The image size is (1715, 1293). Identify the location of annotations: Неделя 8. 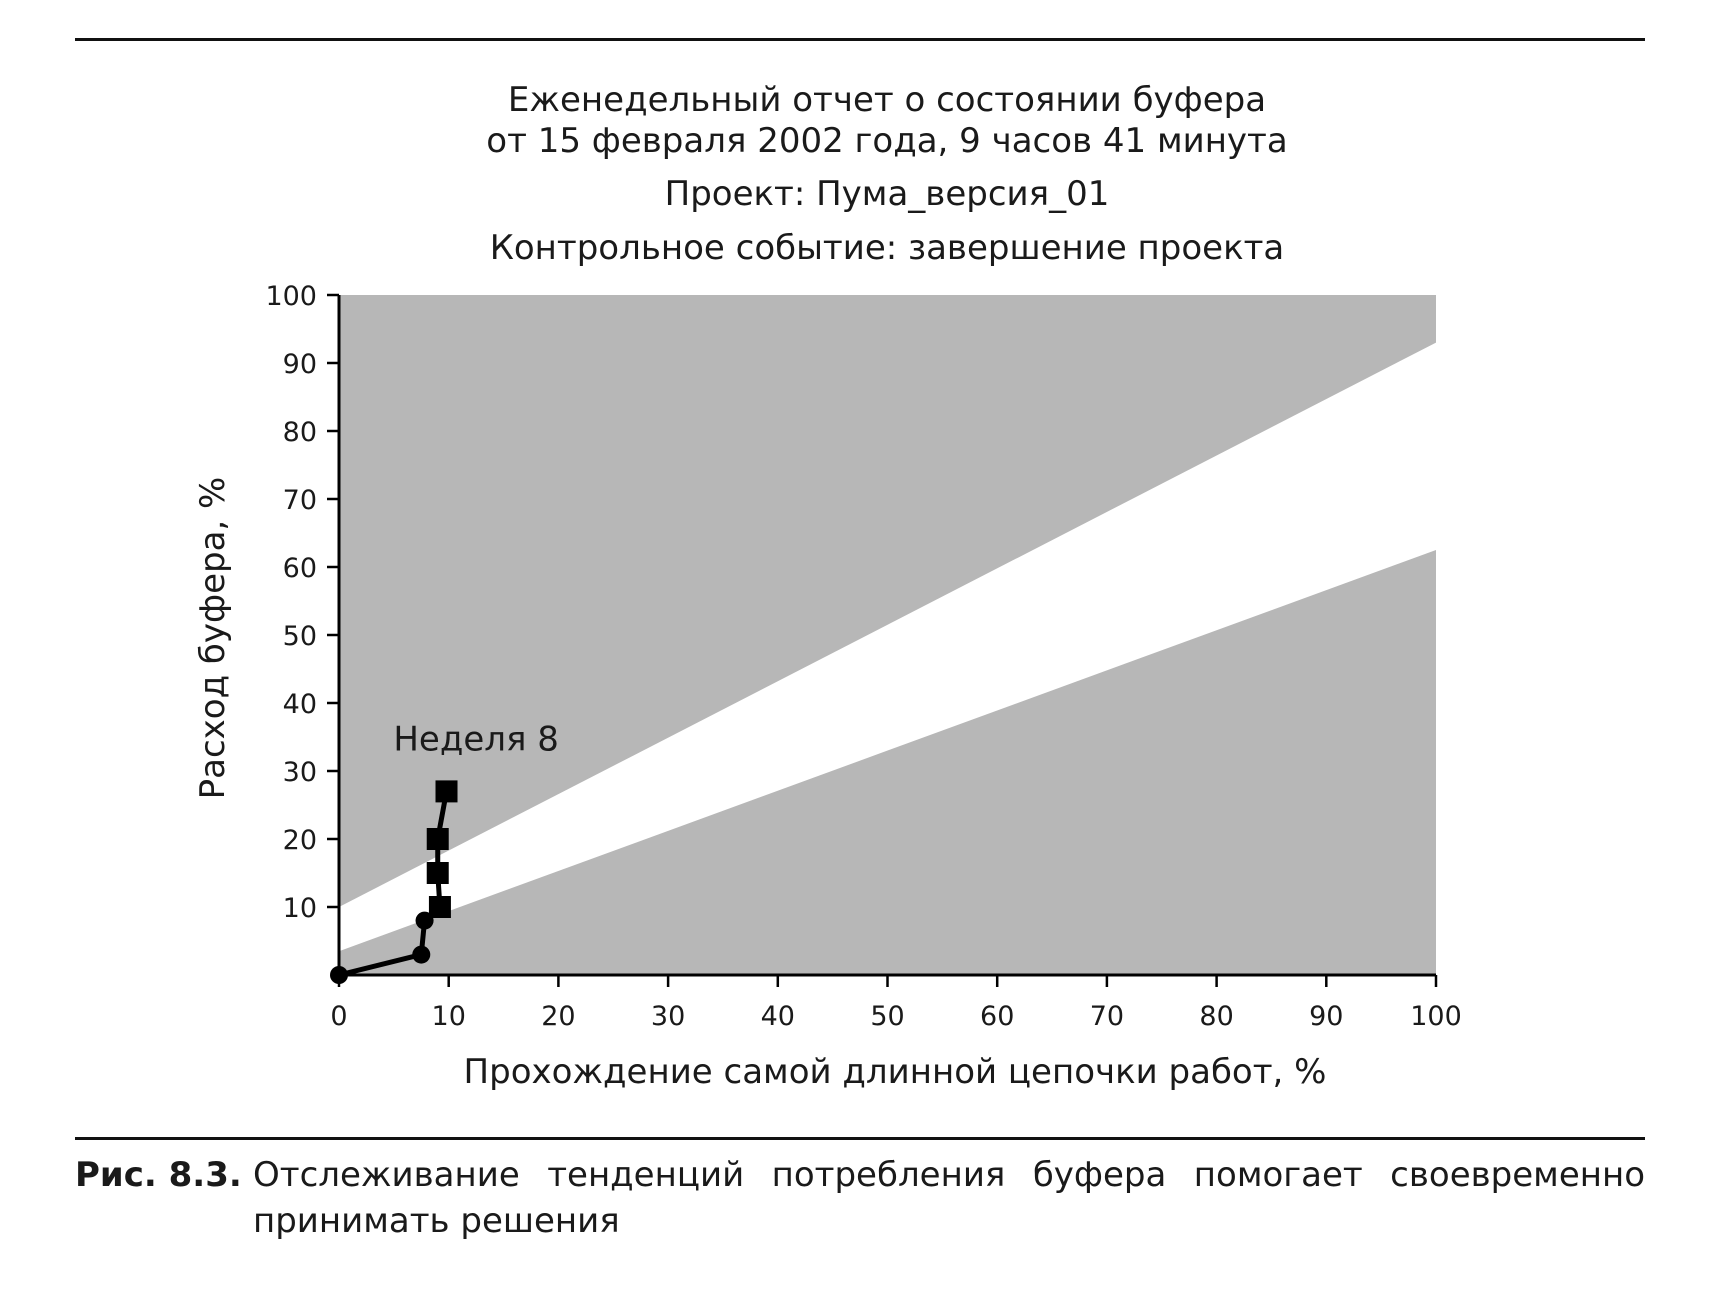
(476, 740).